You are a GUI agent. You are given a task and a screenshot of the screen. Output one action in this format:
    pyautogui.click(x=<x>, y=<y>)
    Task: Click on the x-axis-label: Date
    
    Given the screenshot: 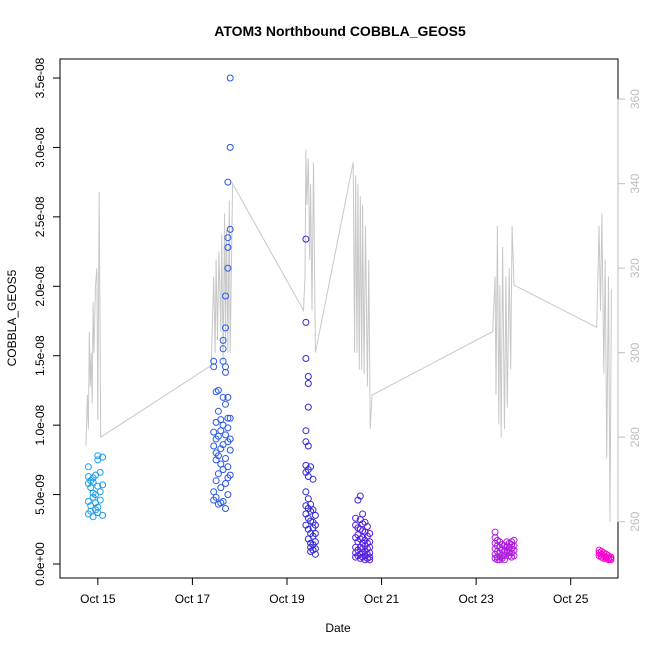 What is the action you would take?
    pyautogui.click(x=338, y=628)
    